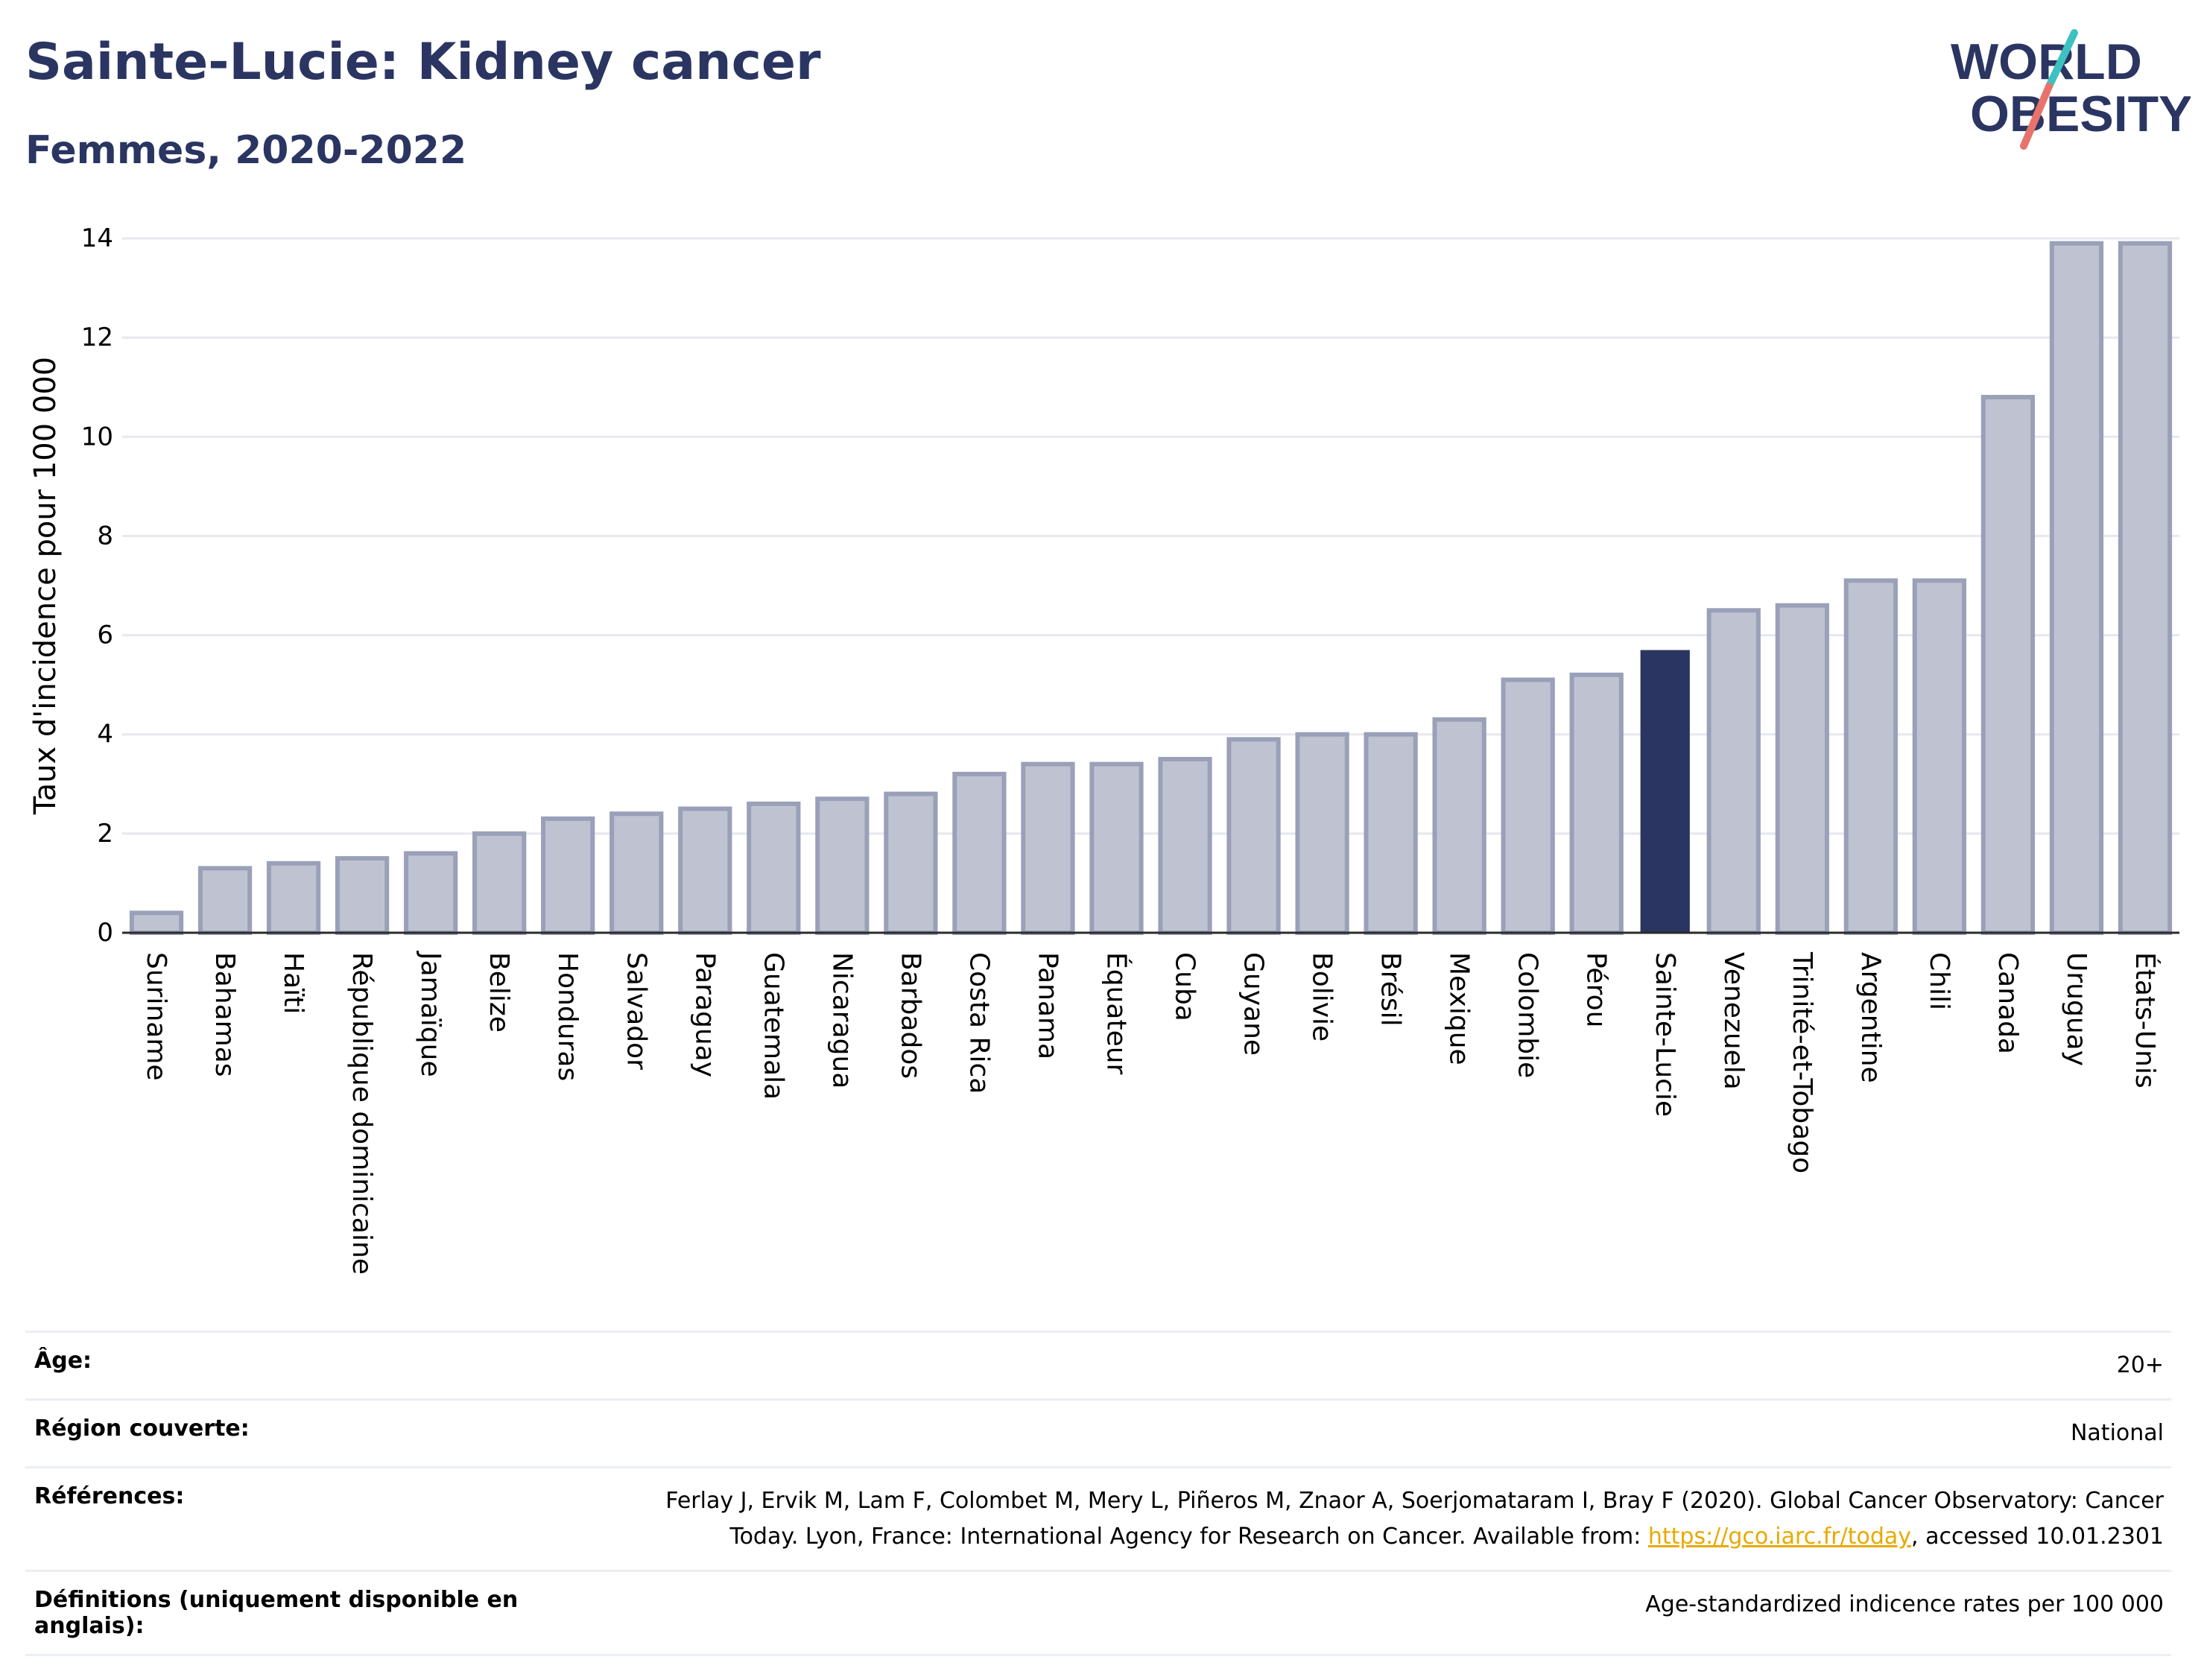 The height and width of the screenshot is (1680, 2204). Describe the element at coordinates (1733, 1021) in the screenshot. I see `x-tick-label: Venezuela` at that location.